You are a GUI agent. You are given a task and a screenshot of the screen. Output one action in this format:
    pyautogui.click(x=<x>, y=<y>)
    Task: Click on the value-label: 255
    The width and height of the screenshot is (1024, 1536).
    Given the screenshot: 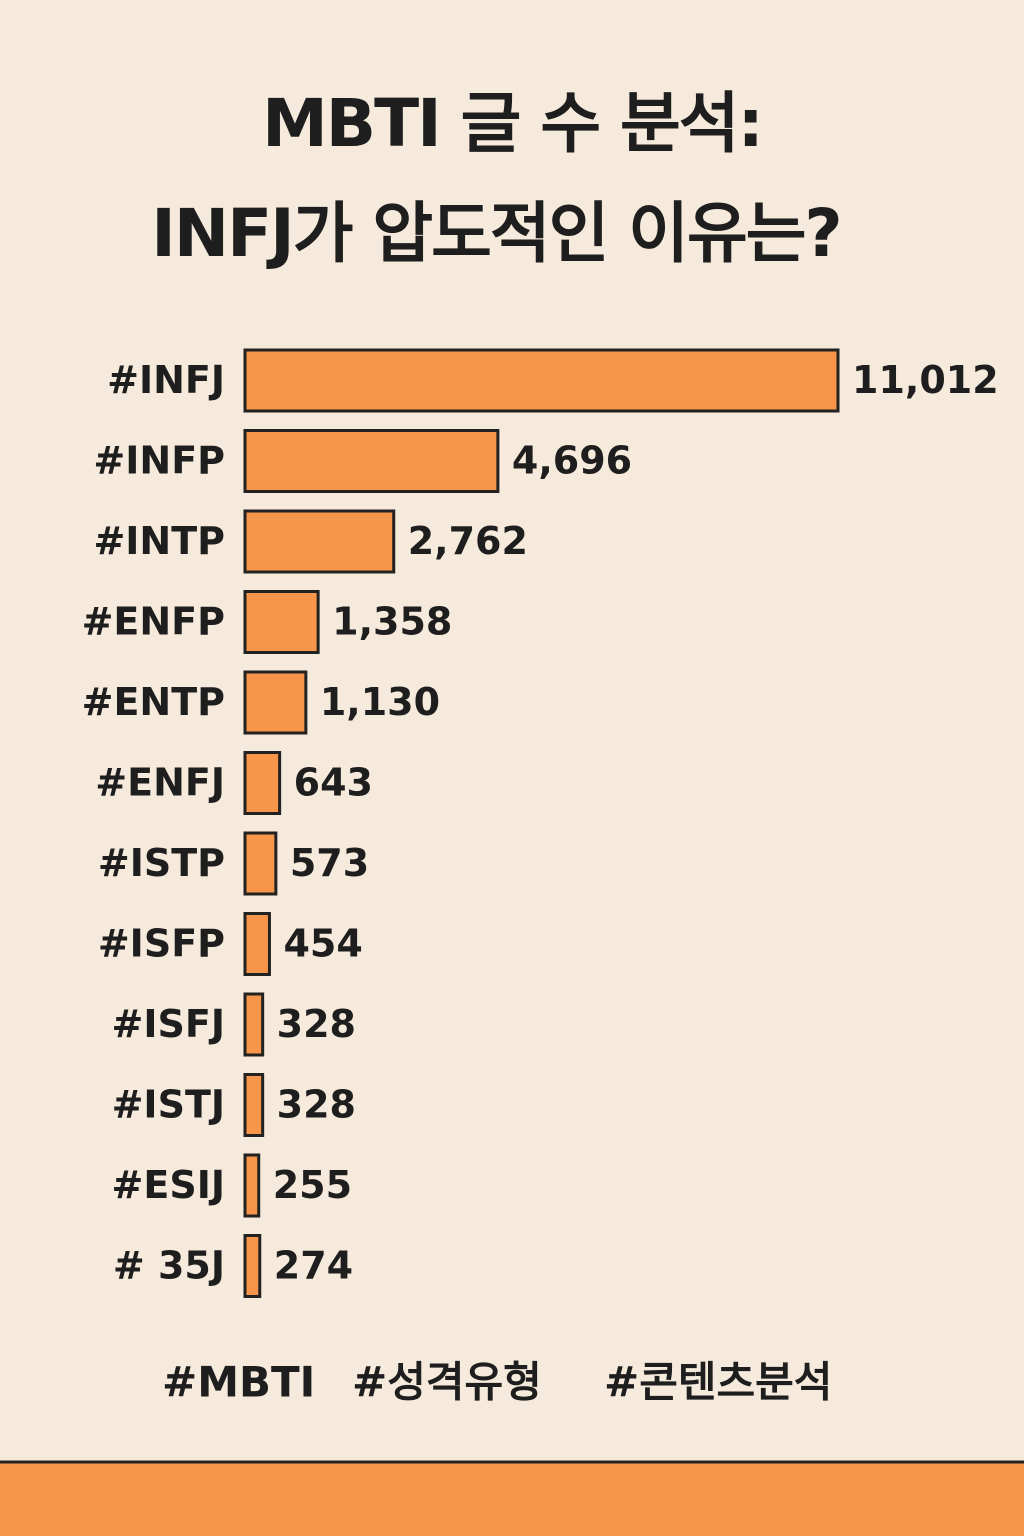 What is the action you would take?
    pyautogui.click(x=312, y=1185)
    